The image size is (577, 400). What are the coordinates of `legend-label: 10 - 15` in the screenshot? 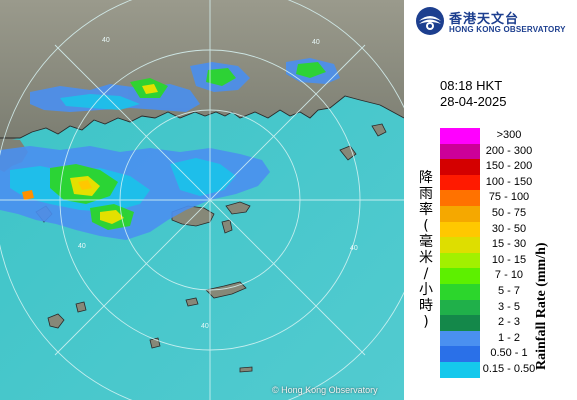 It's located at (509, 259).